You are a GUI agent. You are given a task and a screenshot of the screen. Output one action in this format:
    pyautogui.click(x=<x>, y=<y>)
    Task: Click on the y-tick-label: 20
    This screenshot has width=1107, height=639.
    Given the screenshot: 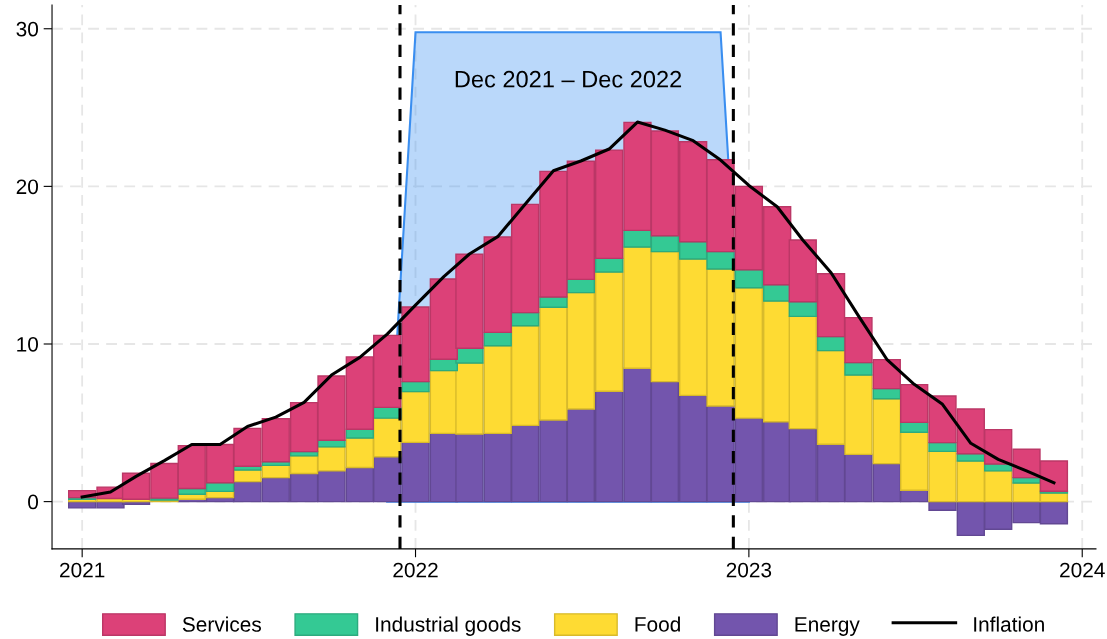 What is the action you would take?
    pyautogui.click(x=27, y=187)
    